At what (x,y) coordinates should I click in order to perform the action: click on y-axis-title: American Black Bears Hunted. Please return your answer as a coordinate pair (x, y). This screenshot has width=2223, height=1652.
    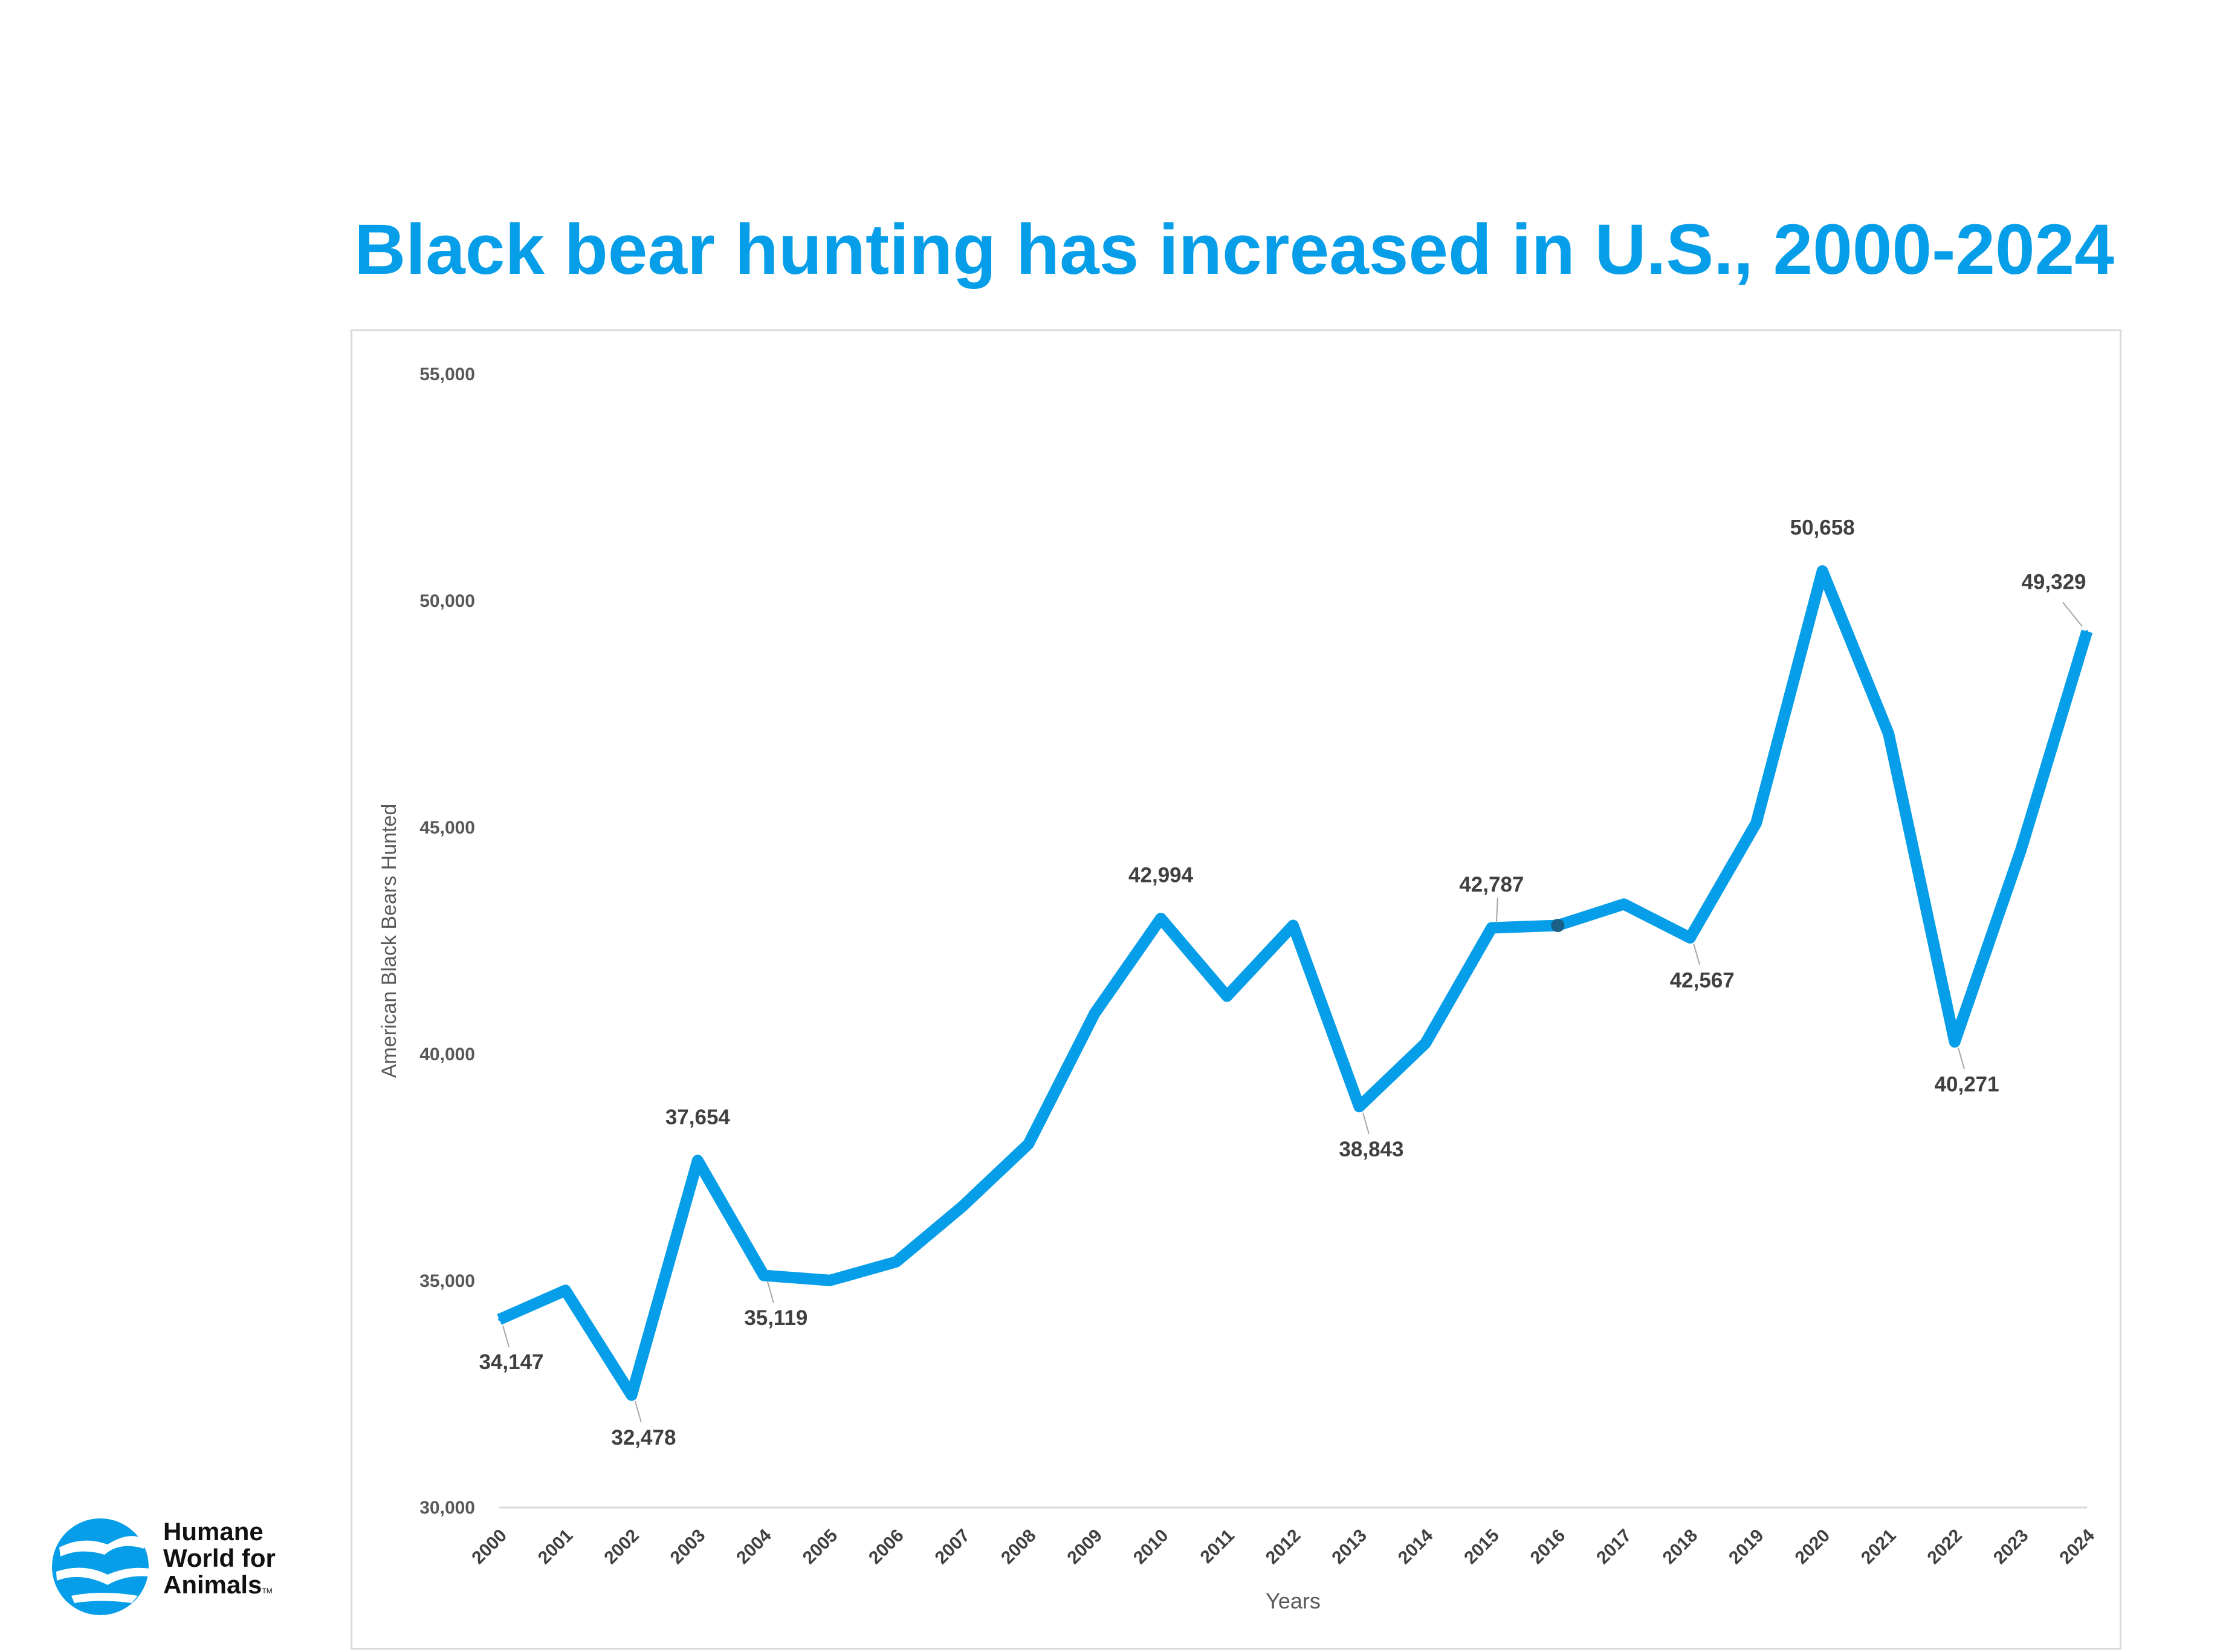
    Looking at the image, I should click on (389, 941).